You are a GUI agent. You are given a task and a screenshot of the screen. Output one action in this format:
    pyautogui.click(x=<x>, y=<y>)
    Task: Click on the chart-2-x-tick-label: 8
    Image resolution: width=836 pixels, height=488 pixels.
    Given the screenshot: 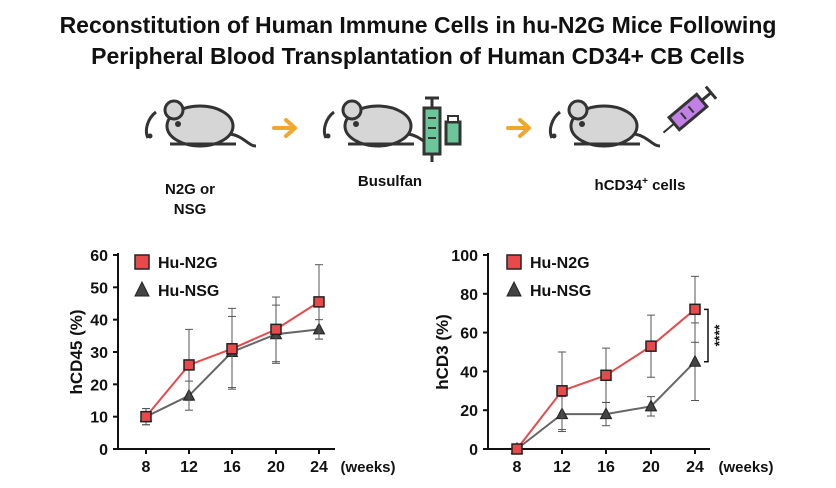 What is the action you would take?
    pyautogui.click(x=517, y=467)
    